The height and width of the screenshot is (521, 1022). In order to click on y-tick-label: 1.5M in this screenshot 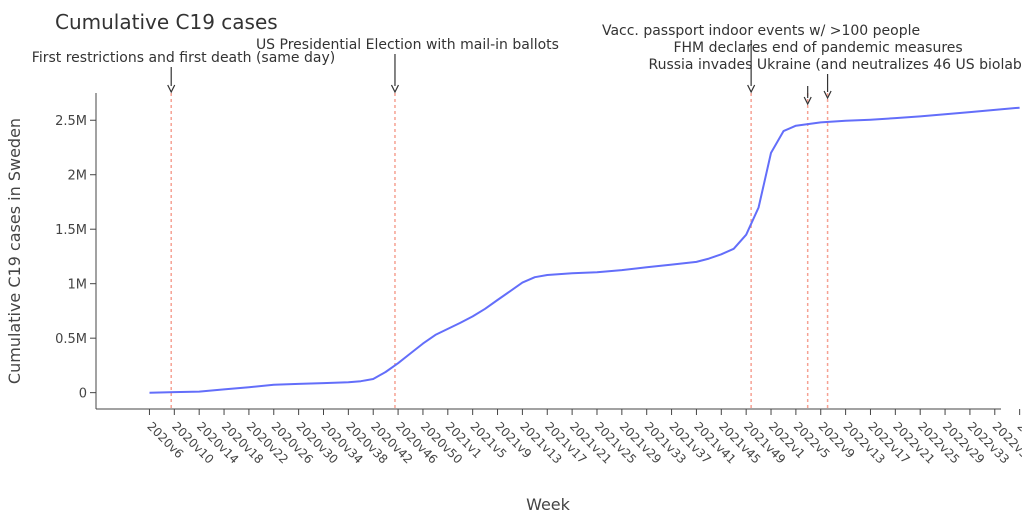, I will do `click(71, 230)`.